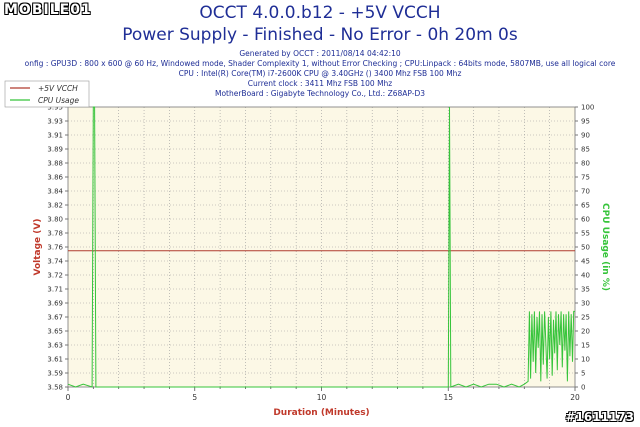 This screenshot has height=427, width=640. I want to click on y-left-tick-label: 3.82, so click(55, 206).